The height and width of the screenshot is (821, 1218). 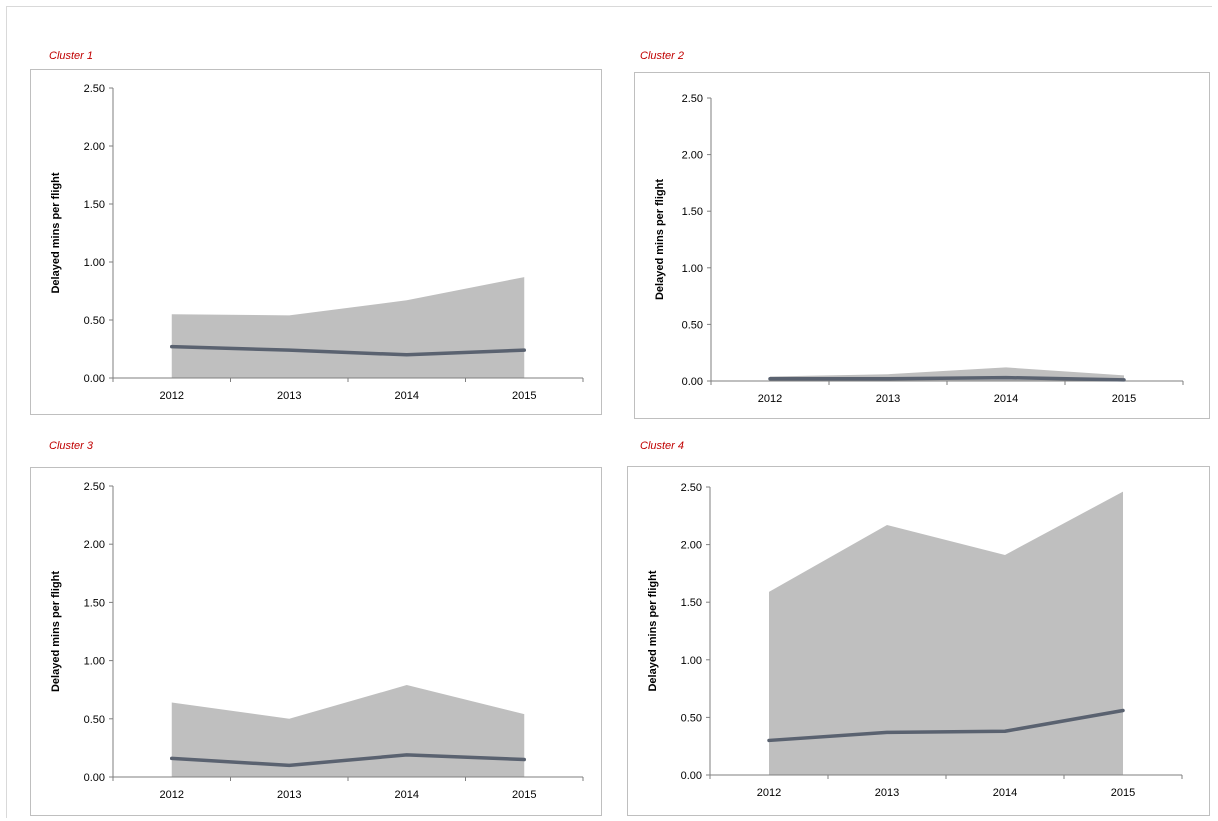 What do you see at coordinates (71, 56) in the screenshot?
I see `cluster-1-title: Cluster 1` at bounding box center [71, 56].